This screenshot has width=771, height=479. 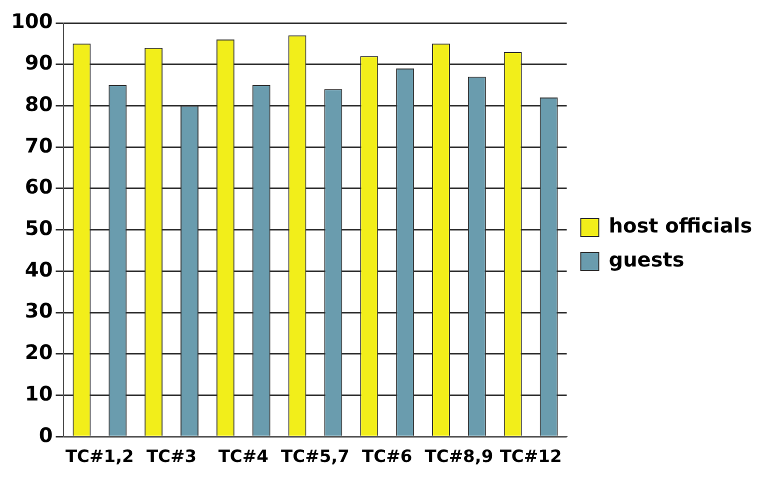 I want to click on y-tick-label: 30, so click(x=38, y=310).